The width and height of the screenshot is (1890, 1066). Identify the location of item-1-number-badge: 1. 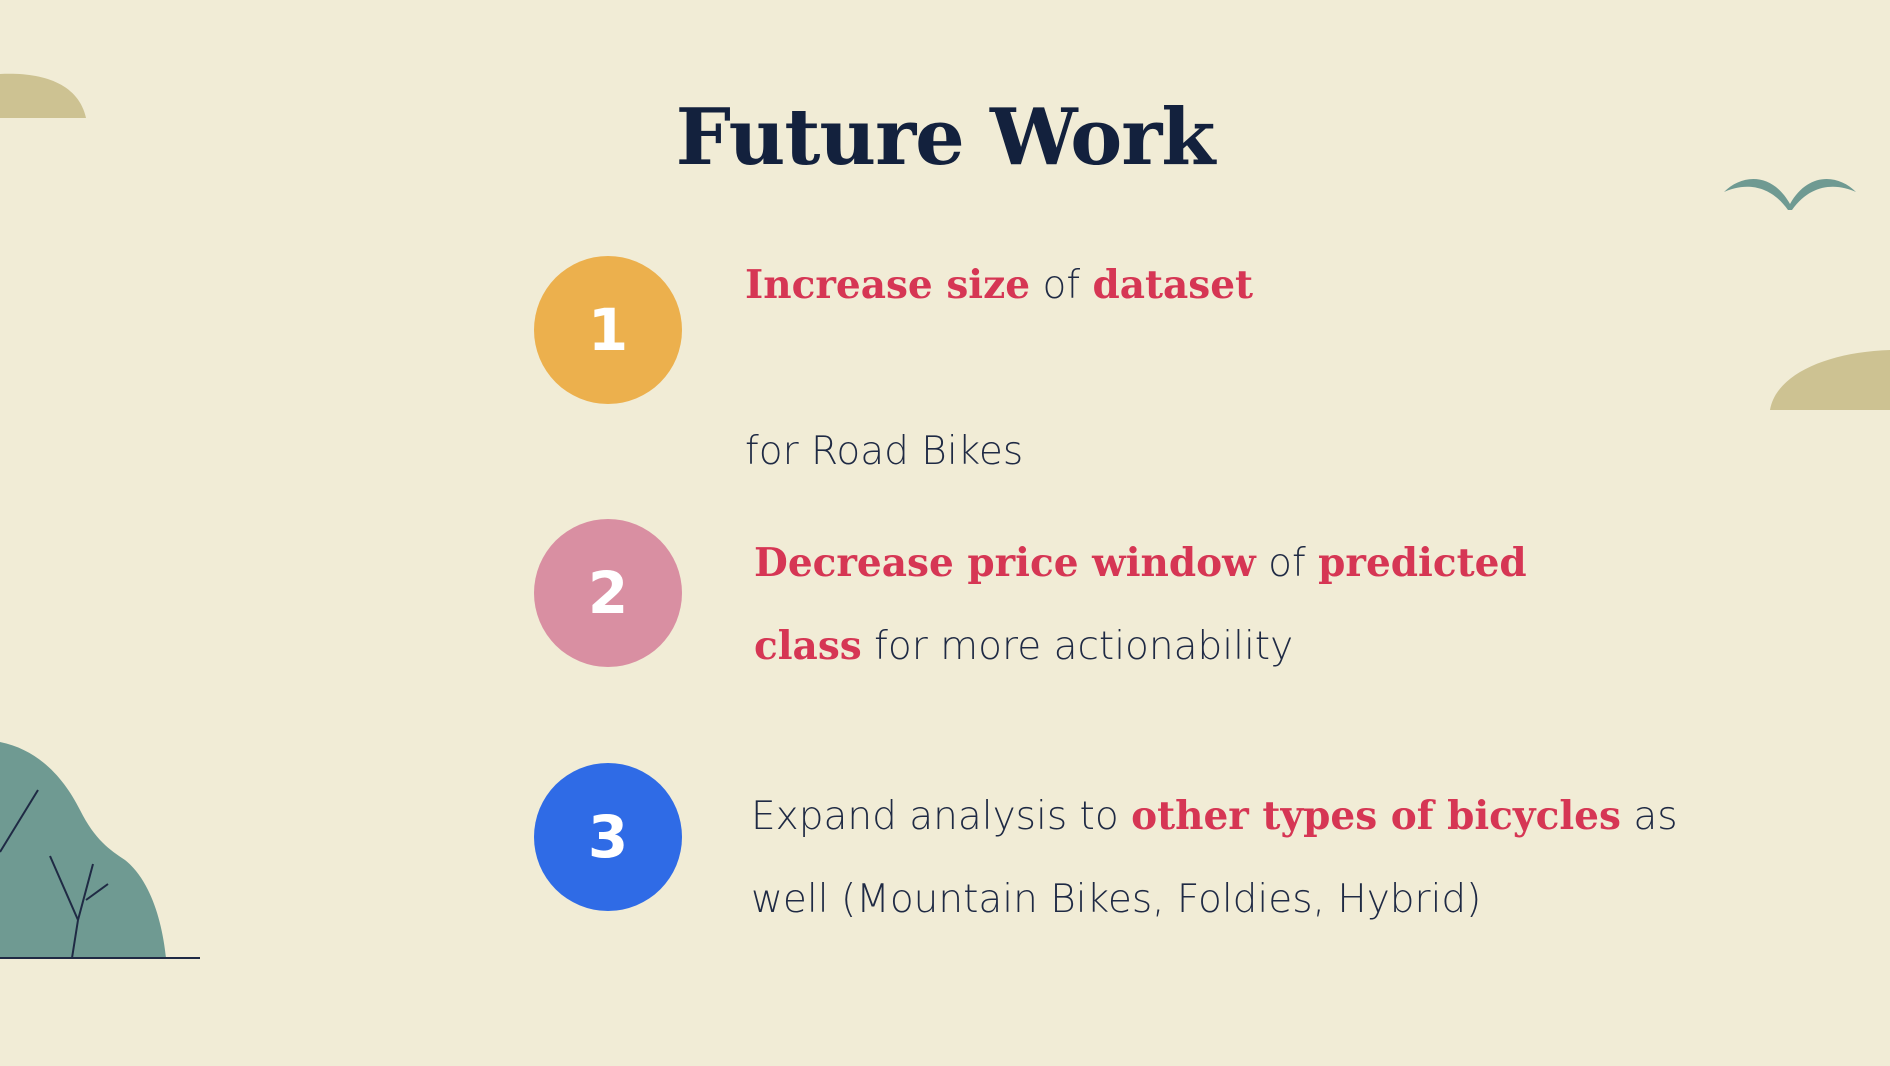
(608, 330).